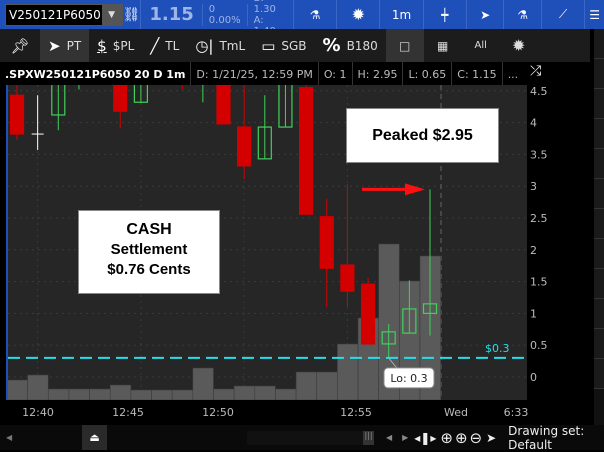 Image resolution: width=604 pixels, height=452 pixels. Describe the element at coordinates (536, 71) in the screenshot. I see `auto-scale-icon: ⤮` at that location.